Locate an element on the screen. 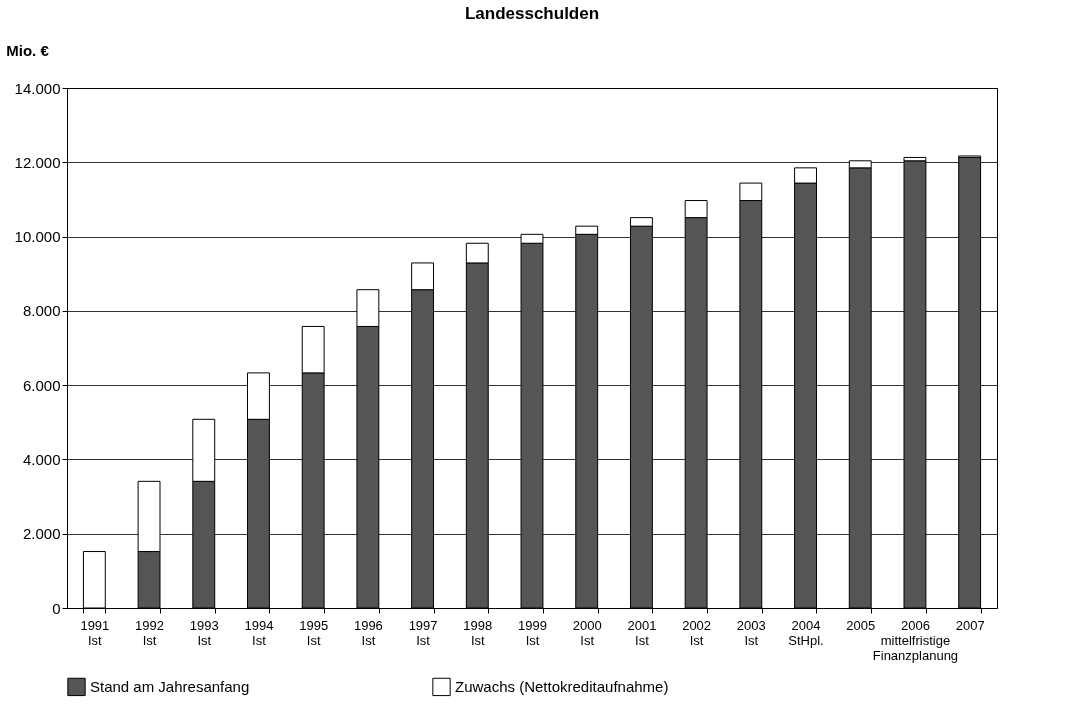 The height and width of the screenshot is (713, 1076). y-tick-label: 2.000 is located at coordinates (41, 534).